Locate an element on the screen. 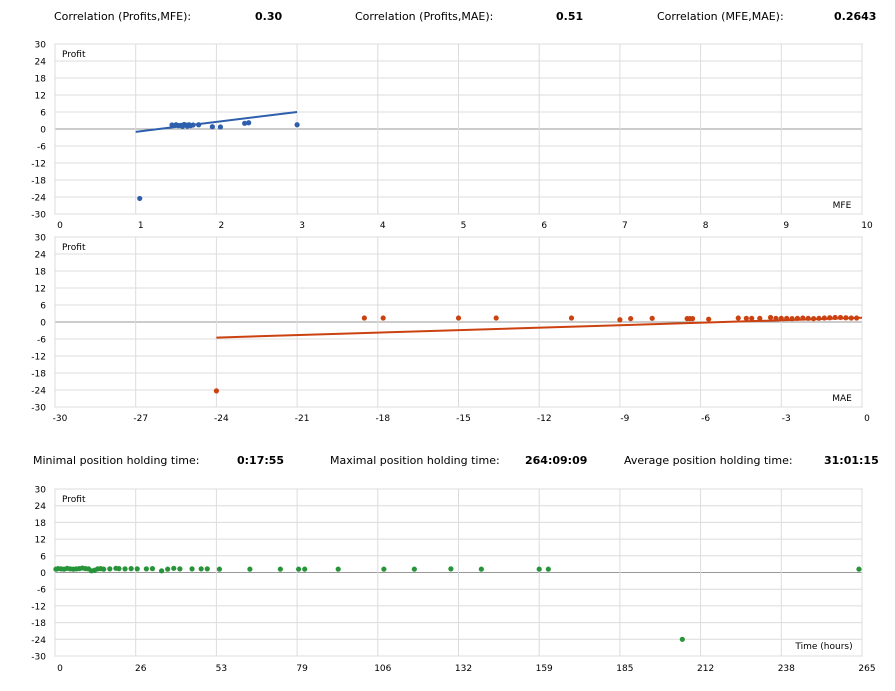  avg-holding-label: Average position holding time: is located at coordinates (708, 460).